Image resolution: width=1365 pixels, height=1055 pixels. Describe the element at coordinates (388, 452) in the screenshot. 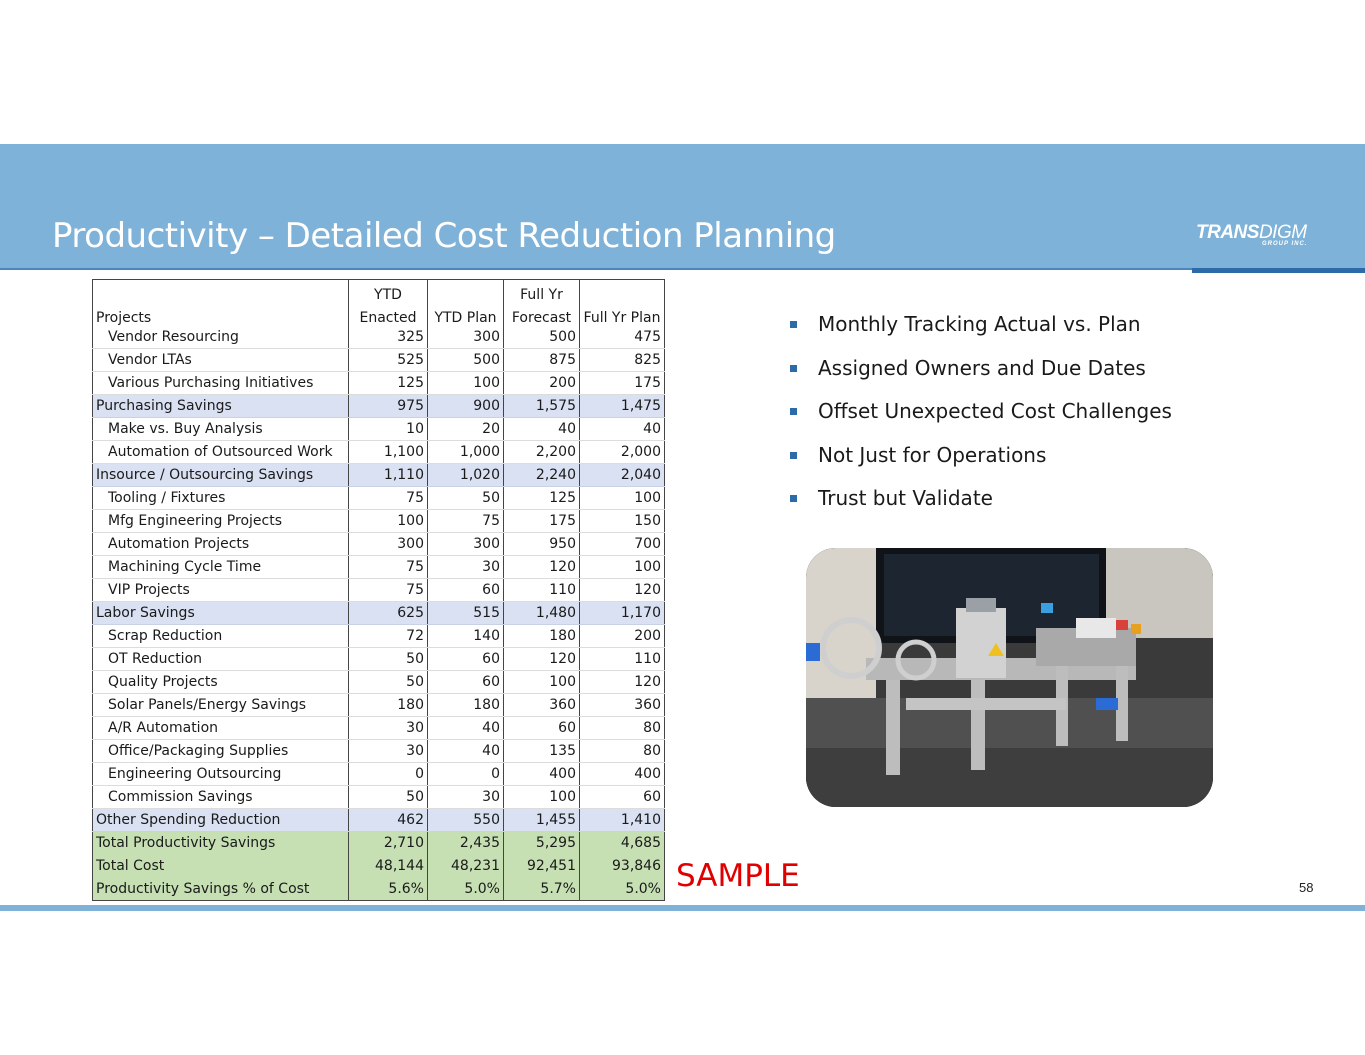

I see `value-cell: 1,100` at that location.